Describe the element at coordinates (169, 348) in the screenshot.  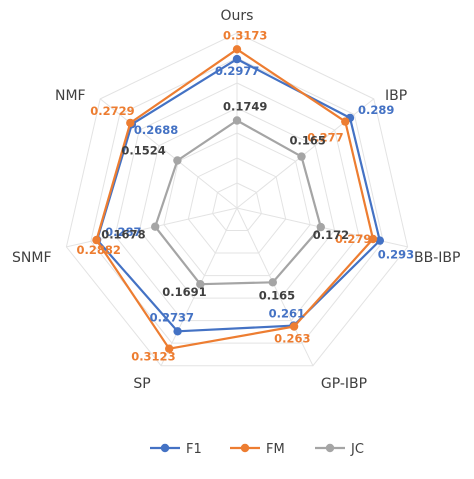
I see `data-point-fm-sp` at that location.